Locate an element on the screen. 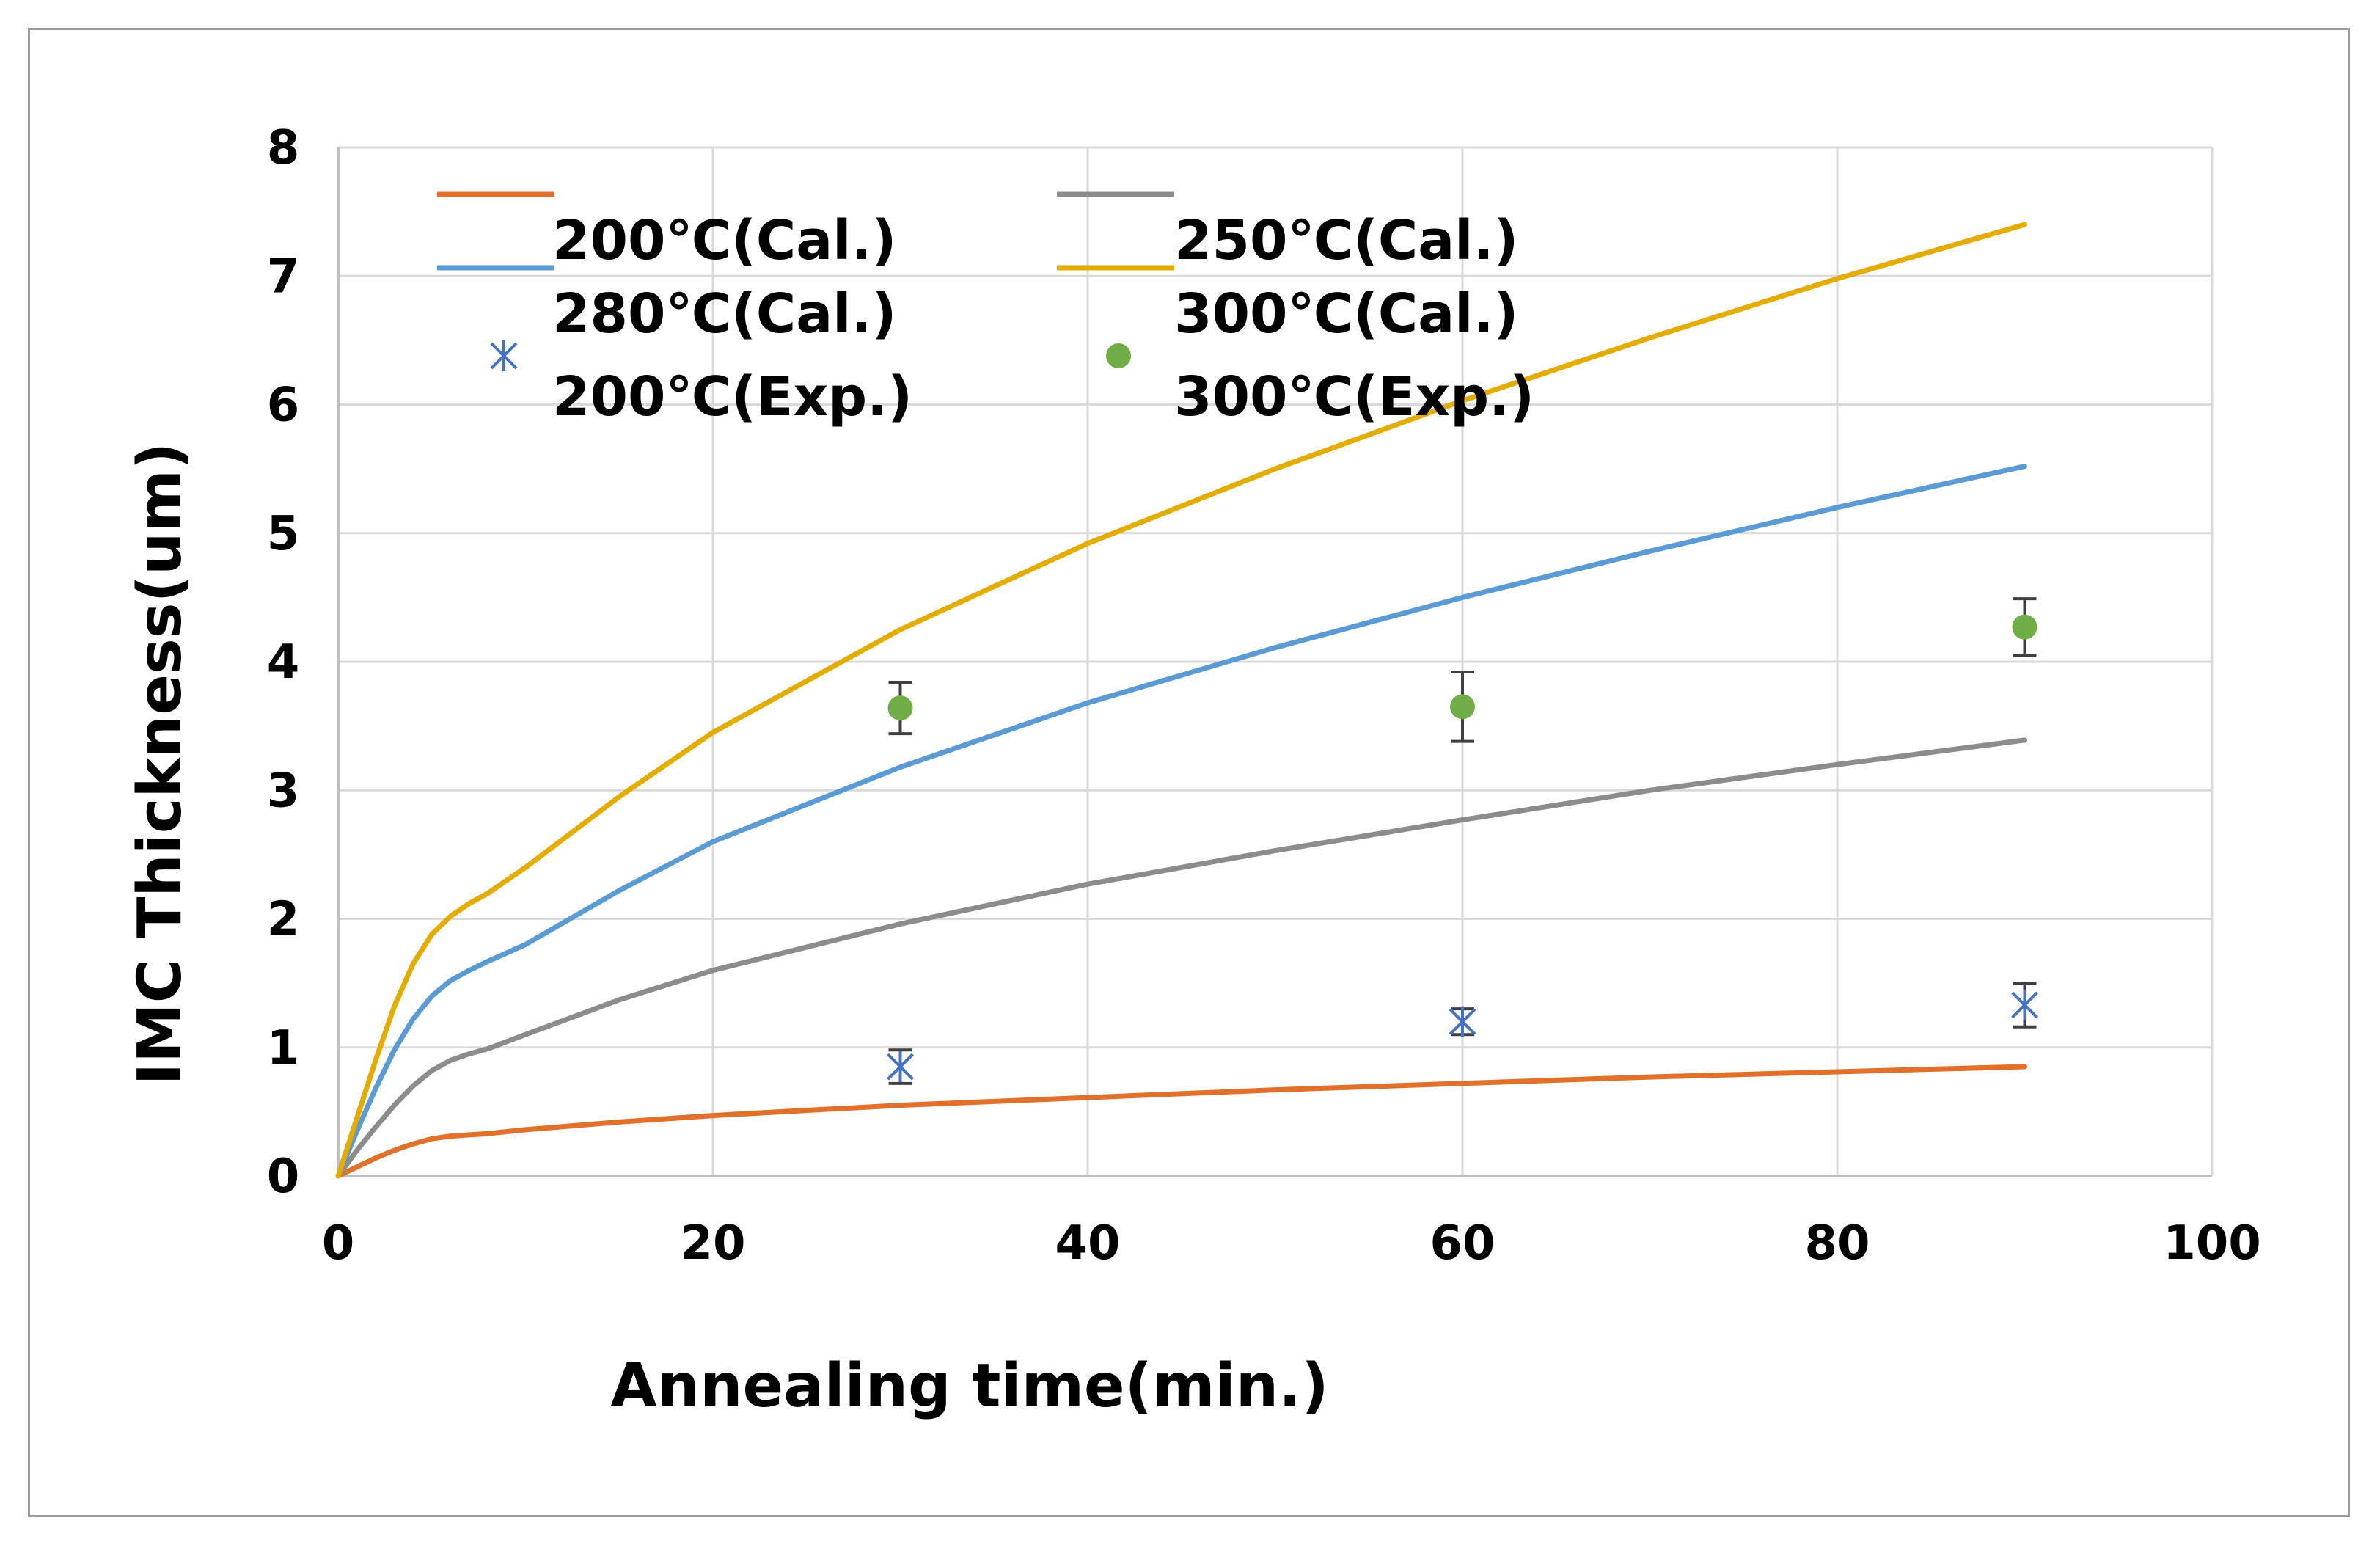  legend-item: 300℃(Cal.) is located at coordinates (1287, 305).